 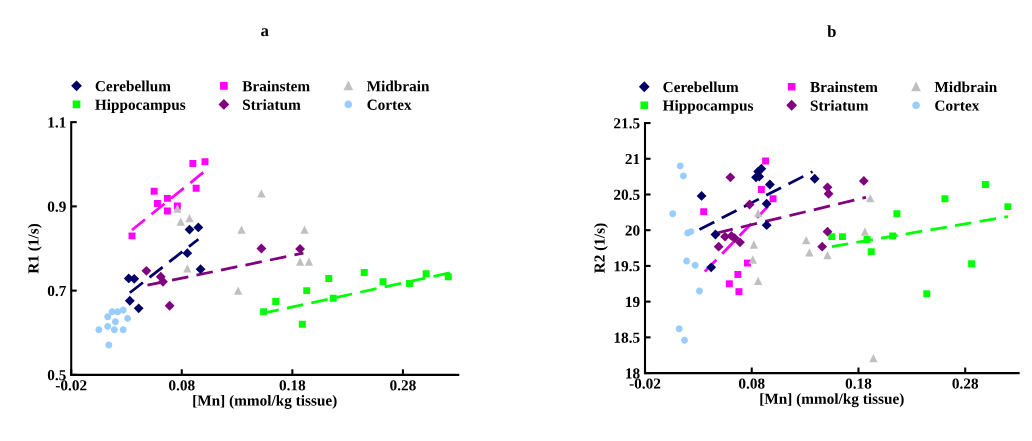 I want to click on y-tick-label: 20.5, so click(x=627, y=194).